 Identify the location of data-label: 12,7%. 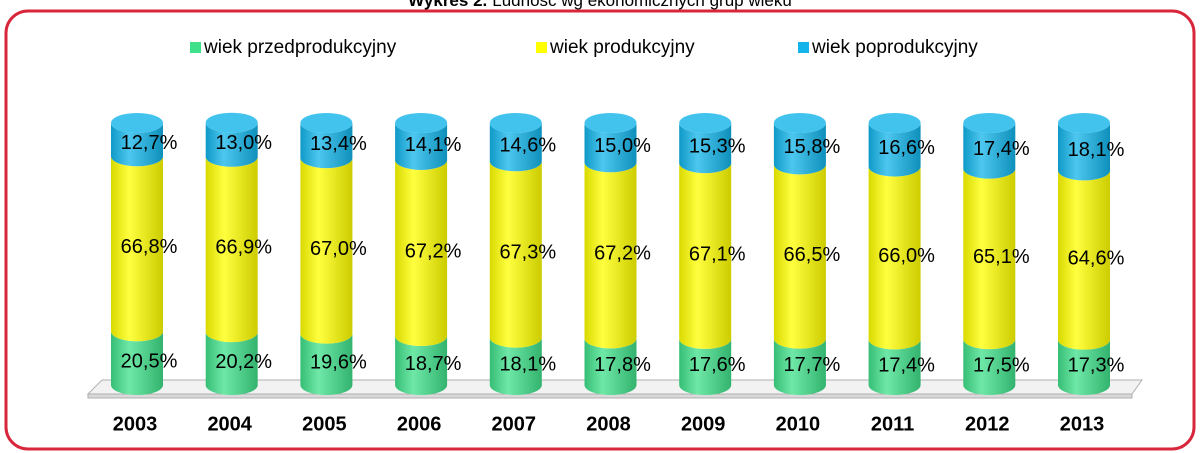
(149, 143).